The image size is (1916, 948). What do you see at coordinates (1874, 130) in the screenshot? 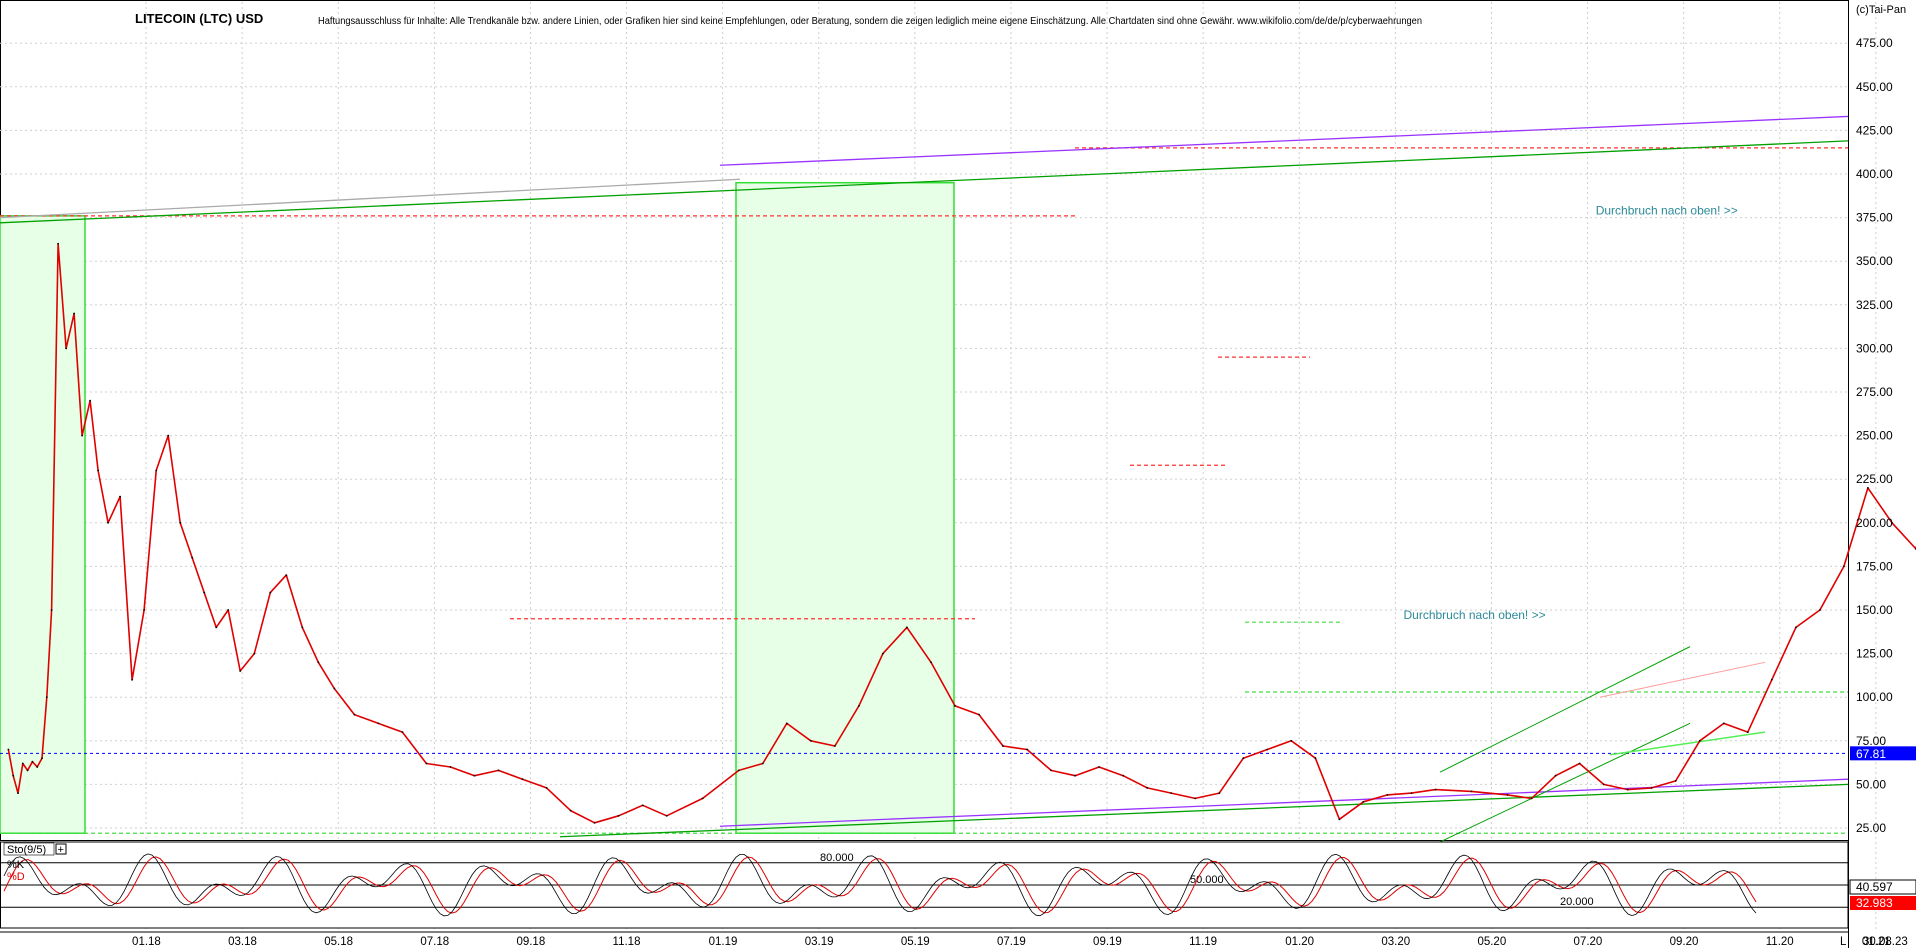
I see `y-tick-label: 425.00` at bounding box center [1874, 130].